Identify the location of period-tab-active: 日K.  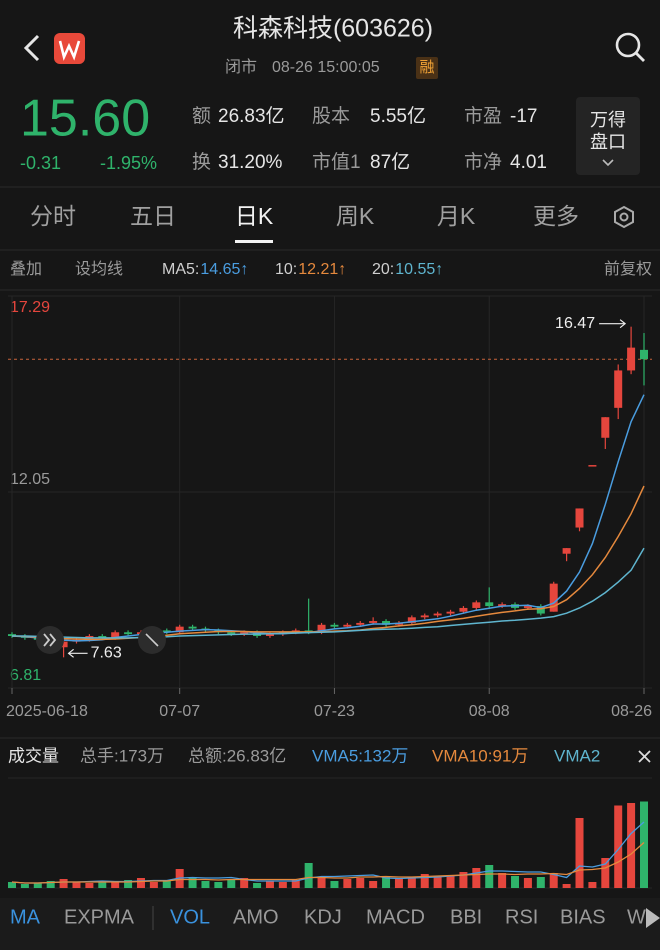
(254, 216).